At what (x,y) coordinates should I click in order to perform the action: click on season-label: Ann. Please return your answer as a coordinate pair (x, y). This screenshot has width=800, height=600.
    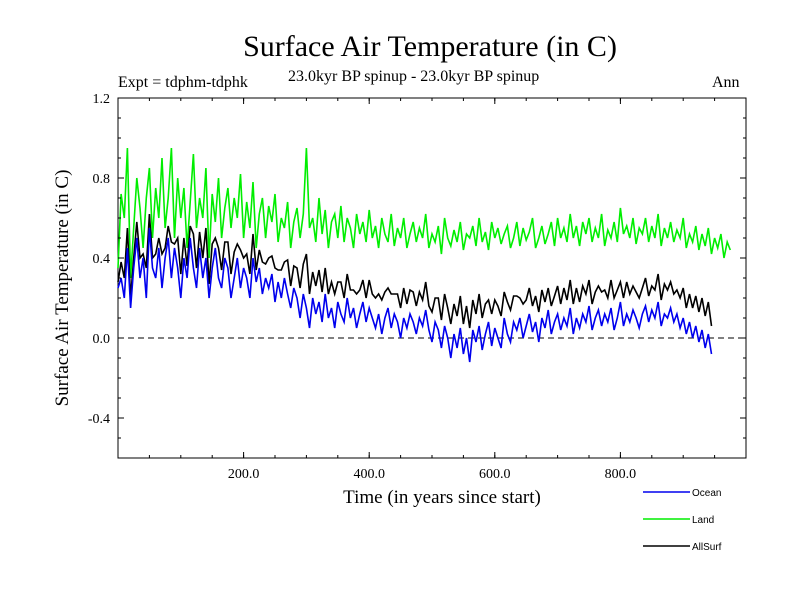
    Looking at the image, I should click on (726, 82).